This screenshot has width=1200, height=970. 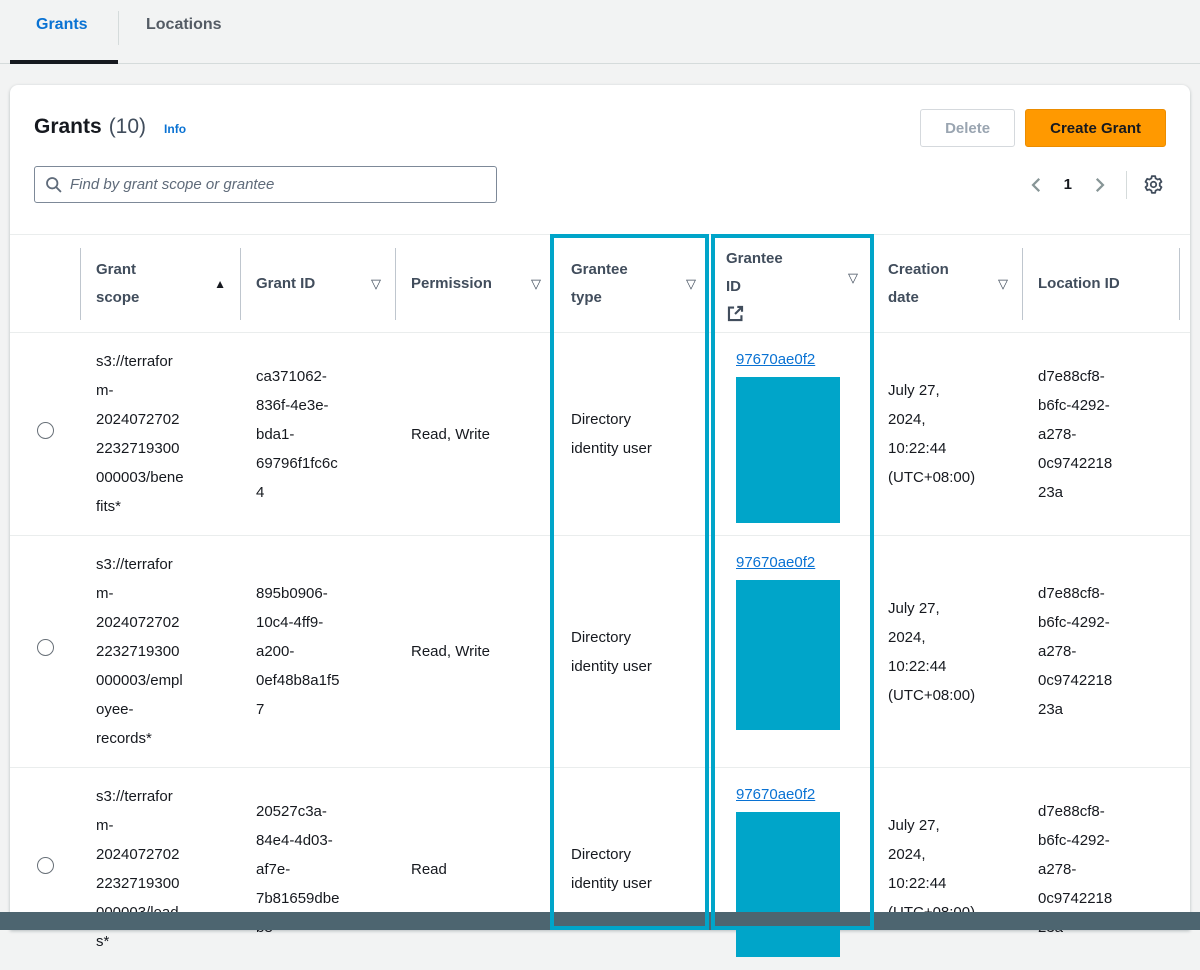 I want to click on column-label: Permission, so click(x=451, y=284).